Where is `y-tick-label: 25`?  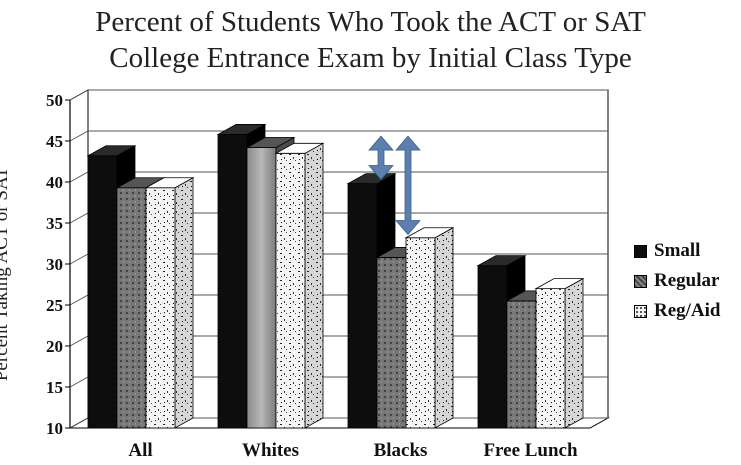
y-tick-label: 25 is located at coordinates (54, 305).